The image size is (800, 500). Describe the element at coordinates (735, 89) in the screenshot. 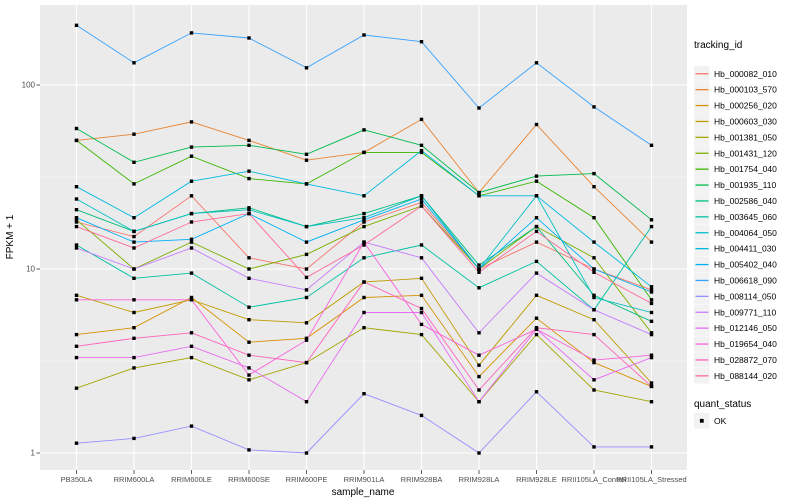

I see `legend-item-Hb_000103_570: Hb_000103_570` at that location.